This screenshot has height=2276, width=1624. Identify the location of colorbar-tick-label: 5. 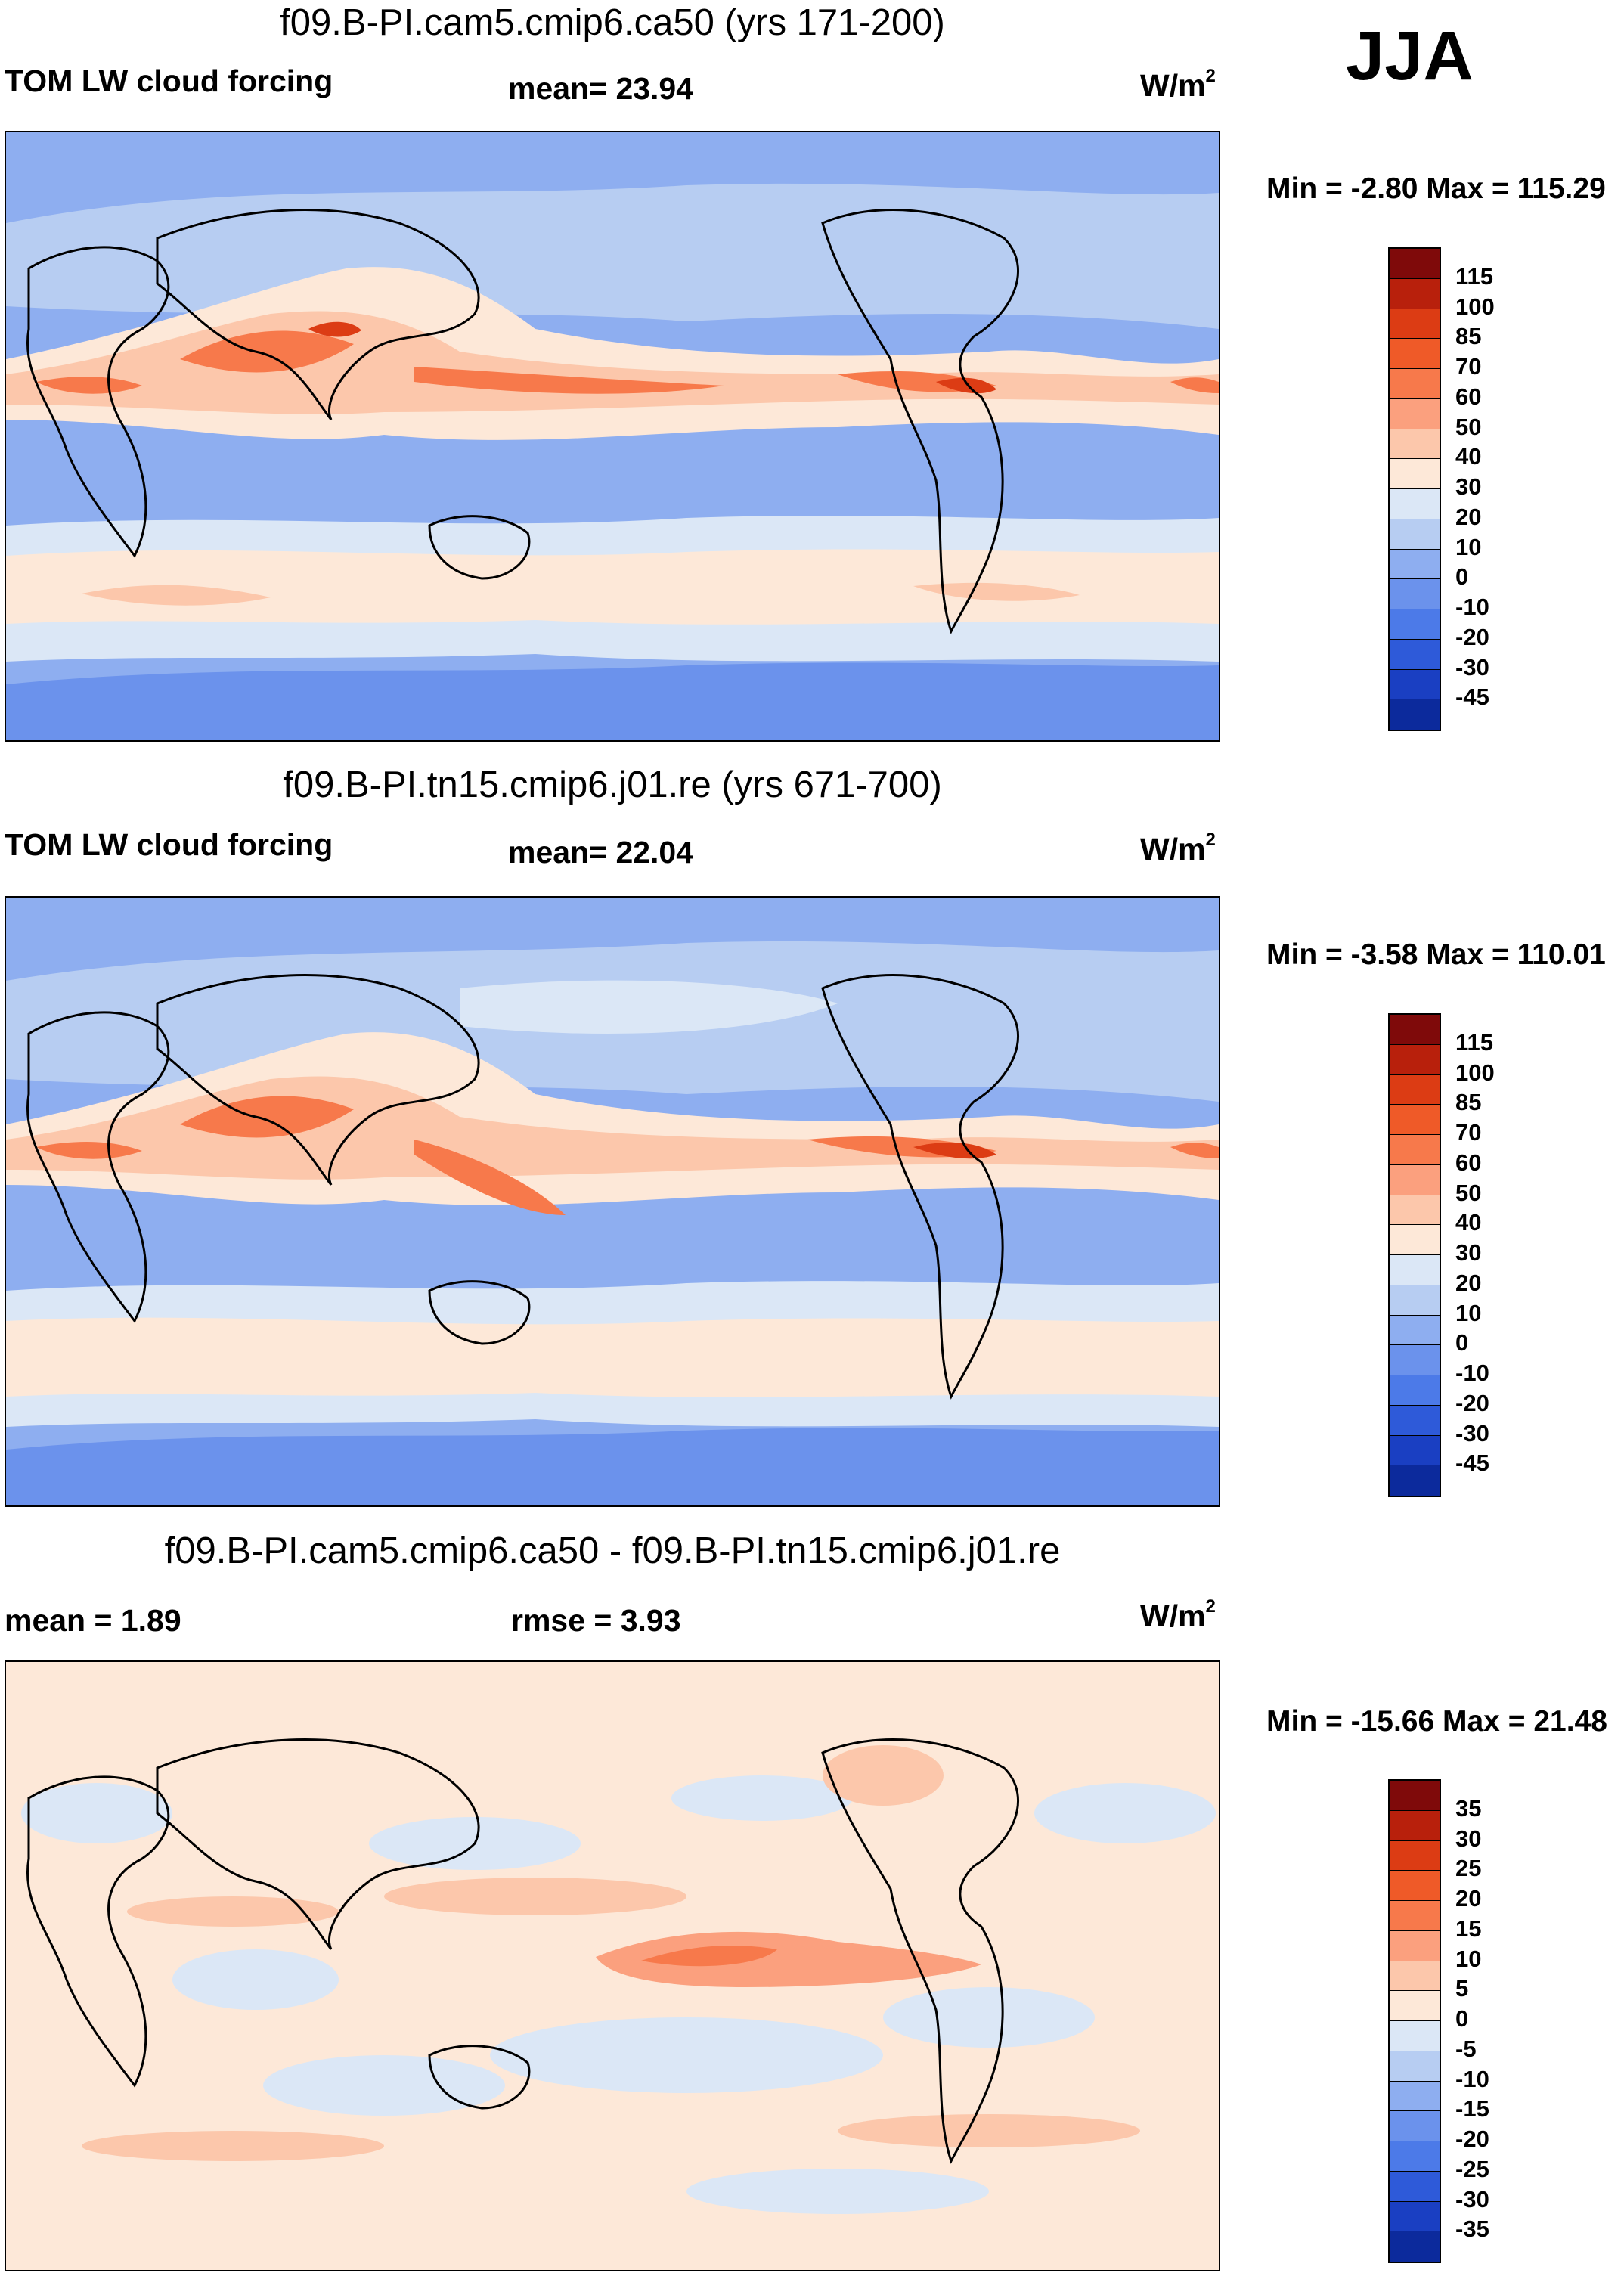
(1462, 1989).